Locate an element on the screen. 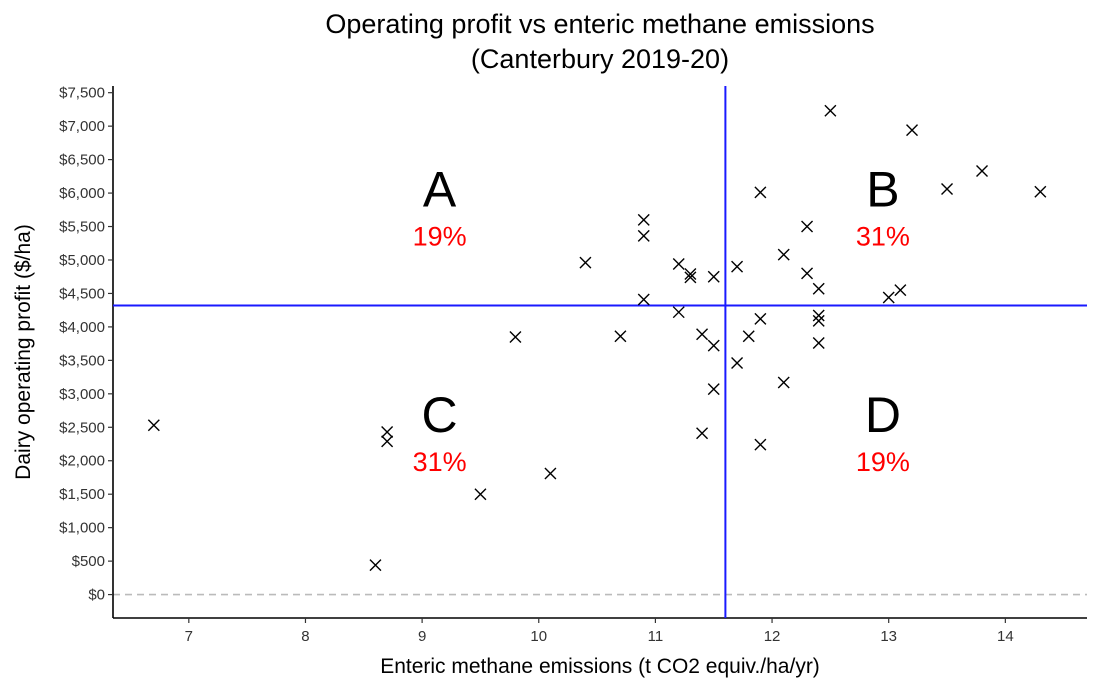  y-tick-label: $7,500 is located at coordinates (82, 93).